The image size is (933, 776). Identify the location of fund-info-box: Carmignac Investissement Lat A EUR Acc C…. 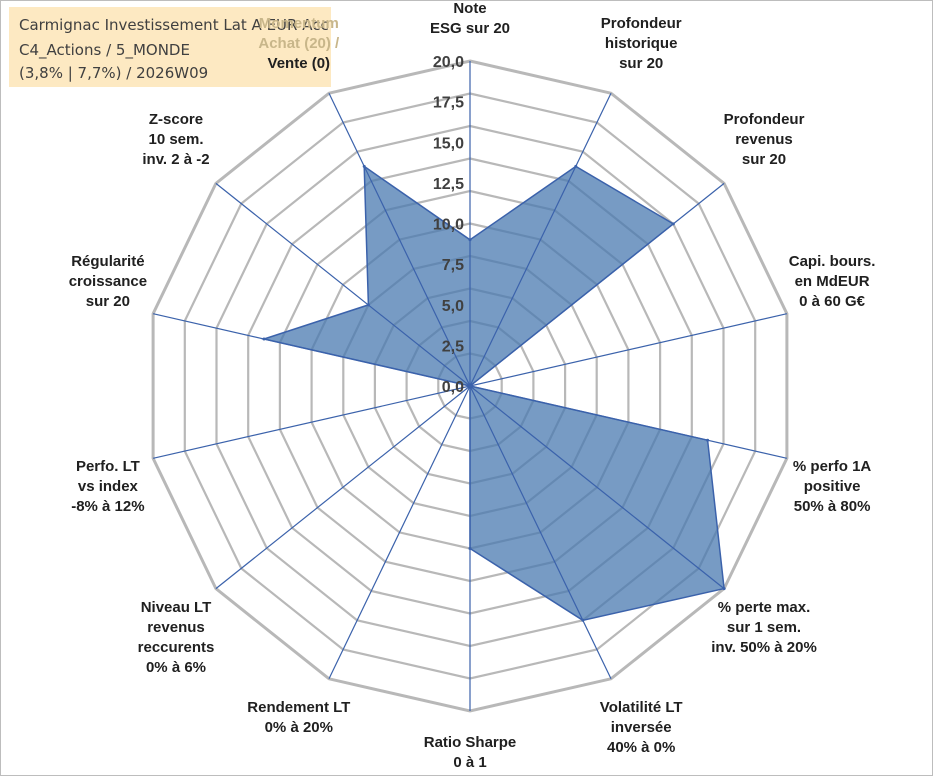
(170, 47).